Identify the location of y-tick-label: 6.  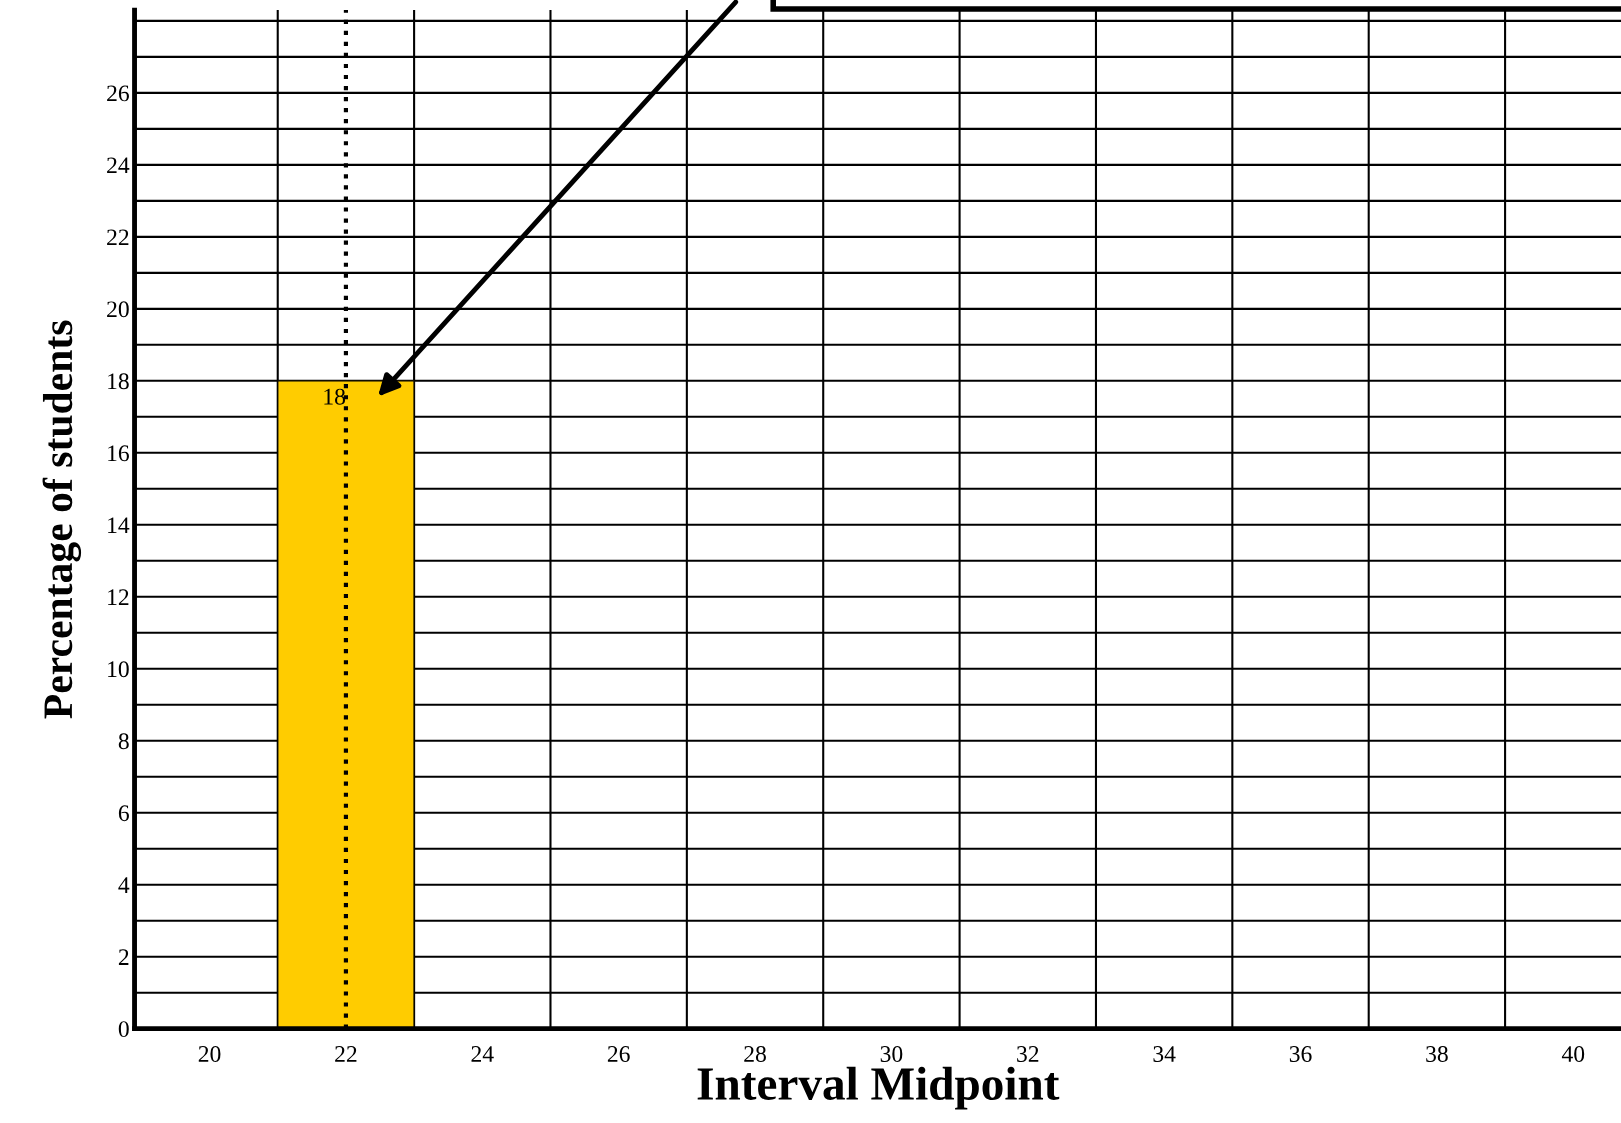
(123, 813).